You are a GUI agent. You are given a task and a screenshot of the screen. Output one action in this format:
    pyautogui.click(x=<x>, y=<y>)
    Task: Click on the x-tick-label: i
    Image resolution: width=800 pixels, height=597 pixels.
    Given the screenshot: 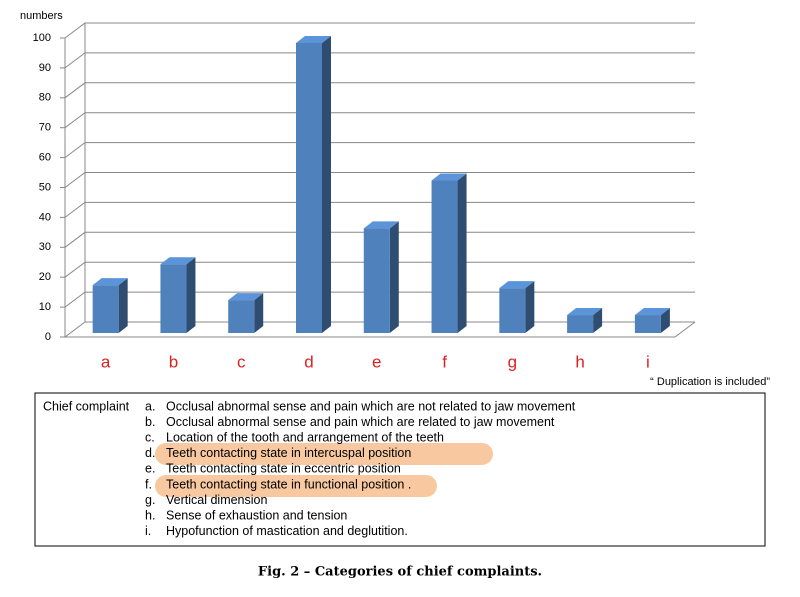 What is the action you would take?
    pyautogui.click(x=648, y=361)
    